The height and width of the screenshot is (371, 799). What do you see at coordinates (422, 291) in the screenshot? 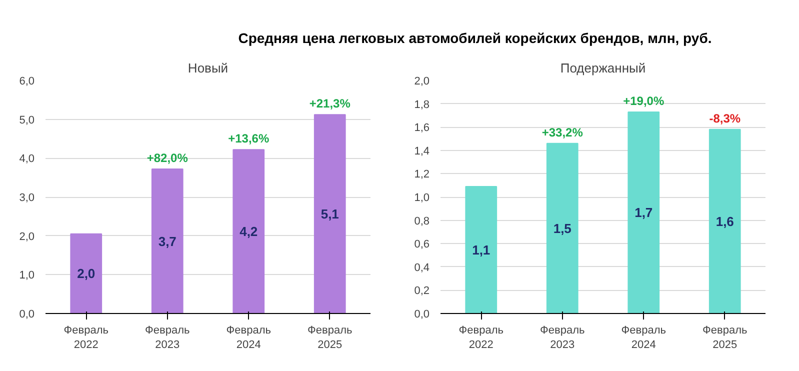
I see `y-tick-label: 0,2` at bounding box center [422, 291].